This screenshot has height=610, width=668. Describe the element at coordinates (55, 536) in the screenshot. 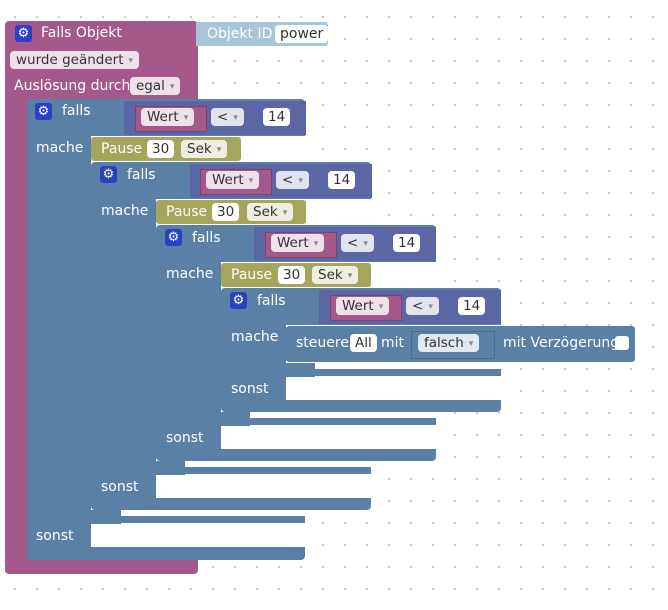

I see `if-block-1-sonst-label: sonst` at that location.